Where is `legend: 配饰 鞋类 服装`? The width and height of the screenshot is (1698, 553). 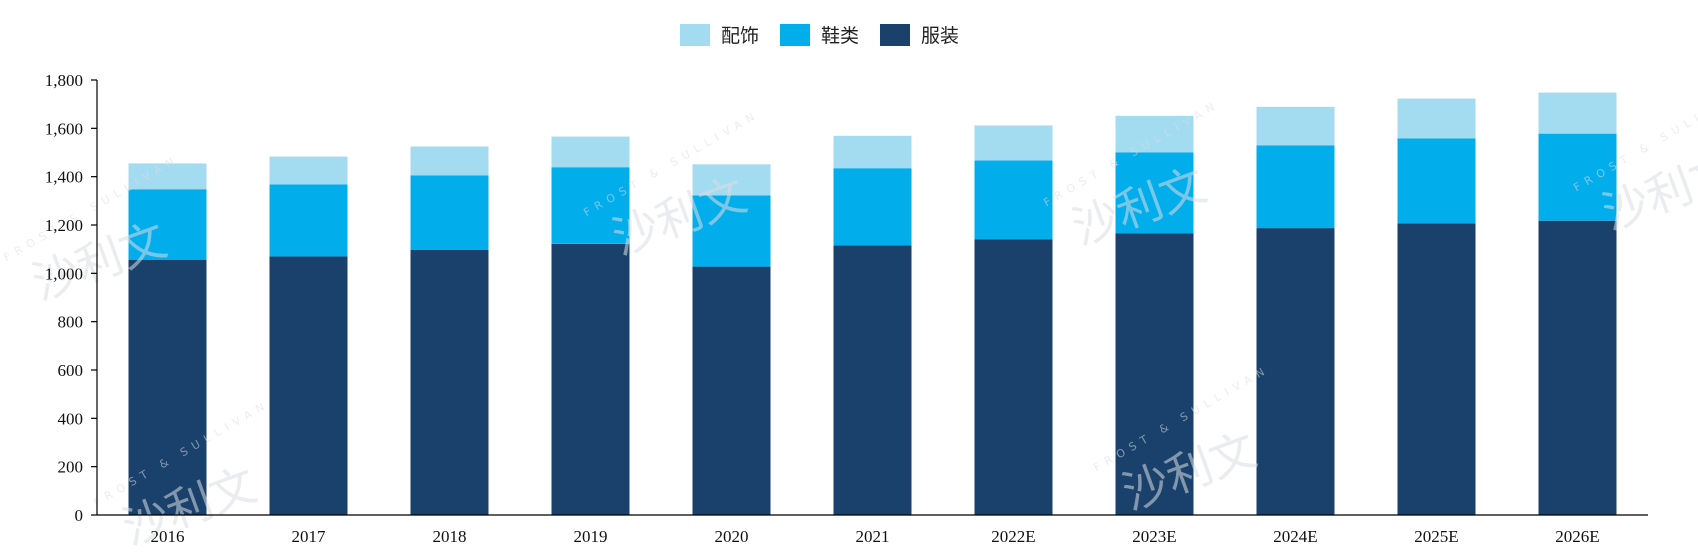 legend: 配饰 鞋类 服装 is located at coordinates (819, 35).